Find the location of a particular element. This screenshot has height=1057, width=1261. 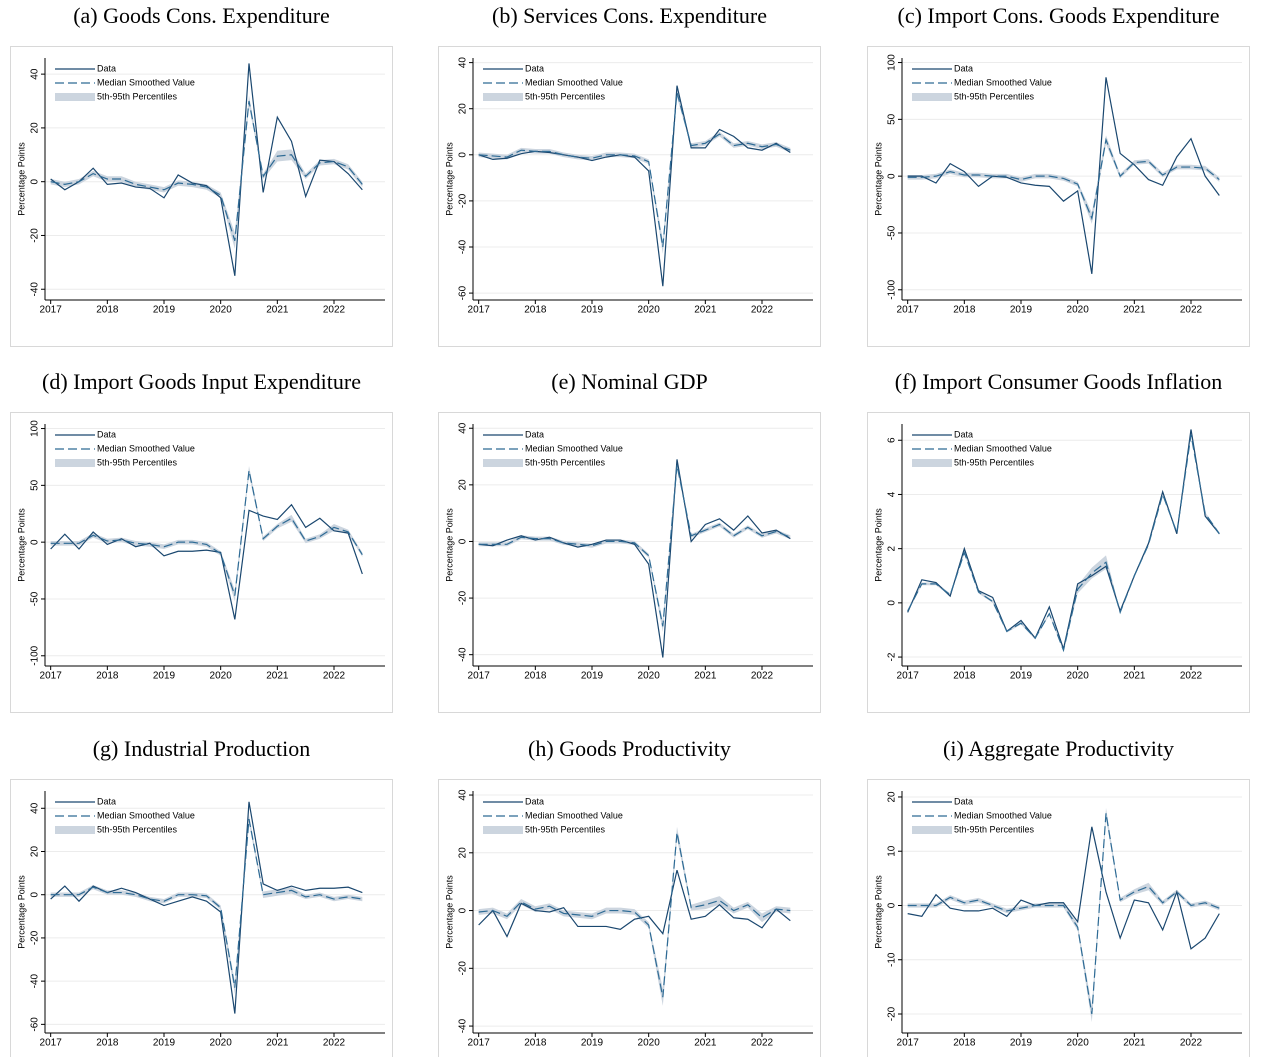

y-tick-label: 50 is located at coordinates (892, 119).